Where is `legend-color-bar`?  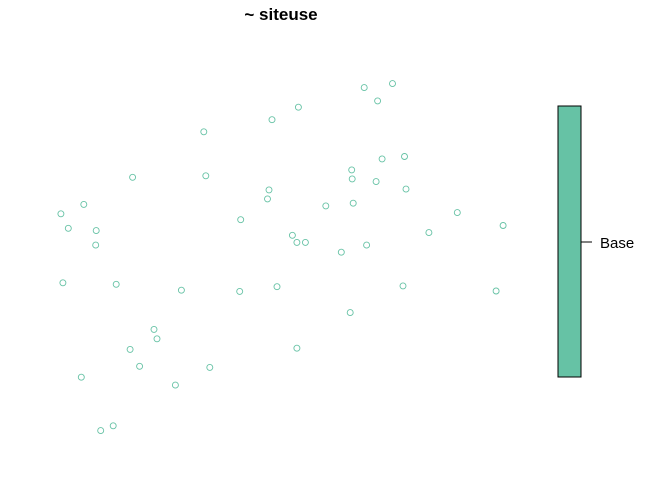 legend-color-bar is located at coordinates (569, 241).